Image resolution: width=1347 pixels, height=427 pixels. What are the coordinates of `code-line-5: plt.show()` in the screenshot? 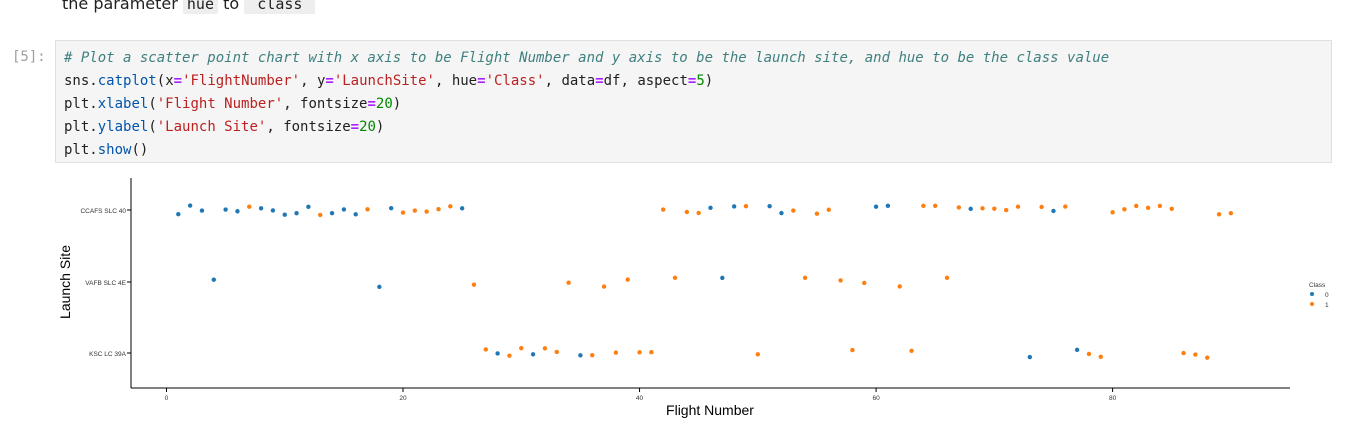 It's located at (106, 150).